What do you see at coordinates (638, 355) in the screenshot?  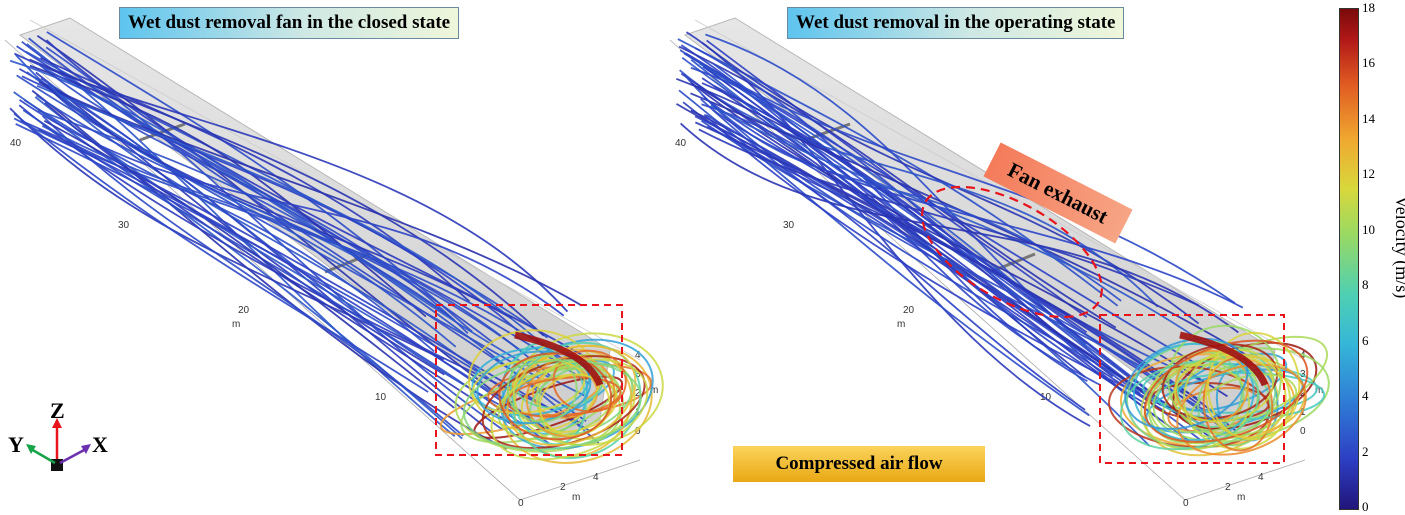 I see `height-tick-label: 4` at bounding box center [638, 355].